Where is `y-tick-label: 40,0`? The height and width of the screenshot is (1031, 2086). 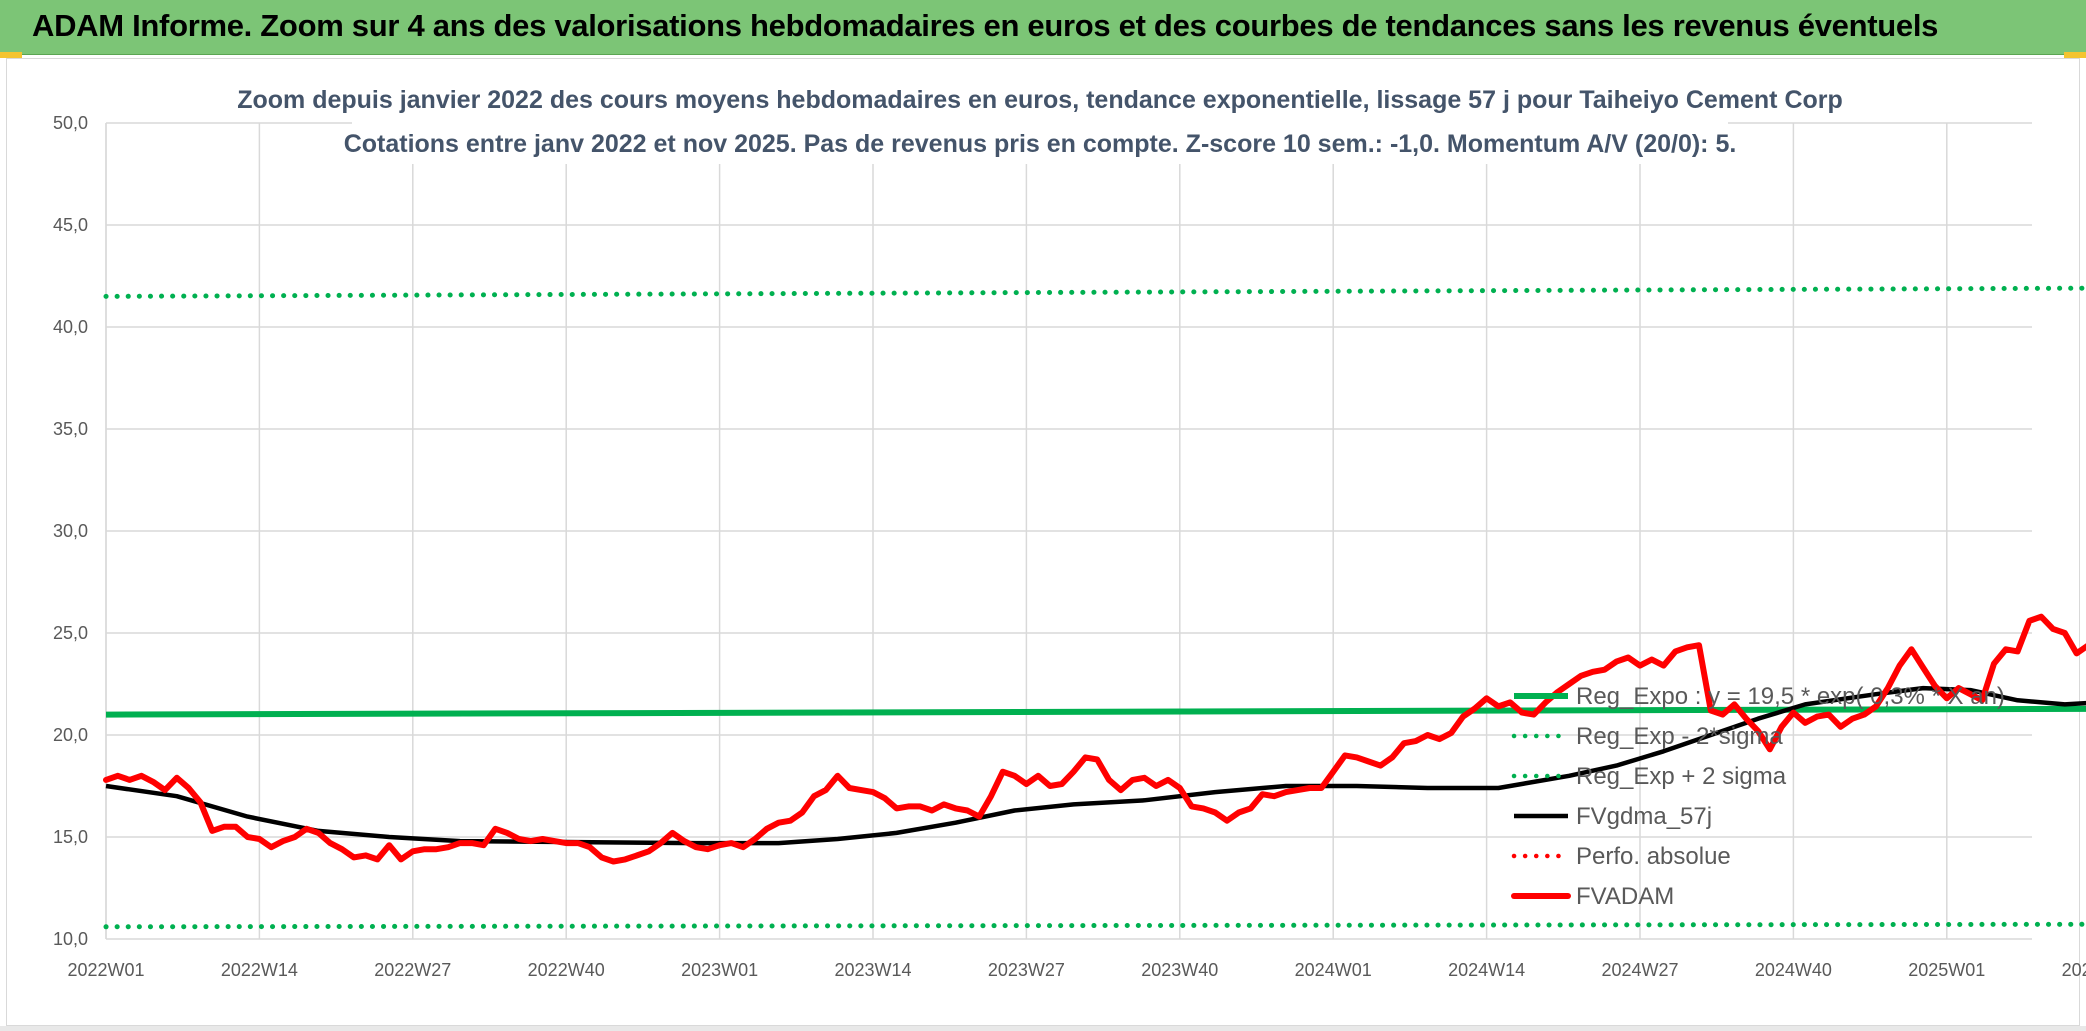
y-tick-label: 40,0 is located at coordinates (70, 327).